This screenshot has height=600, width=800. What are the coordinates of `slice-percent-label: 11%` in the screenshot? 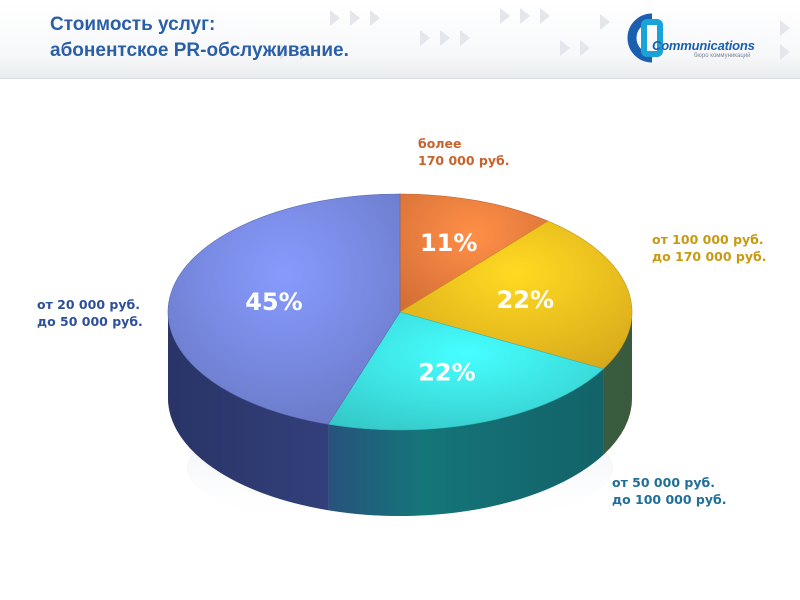 It's located at (448, 243).